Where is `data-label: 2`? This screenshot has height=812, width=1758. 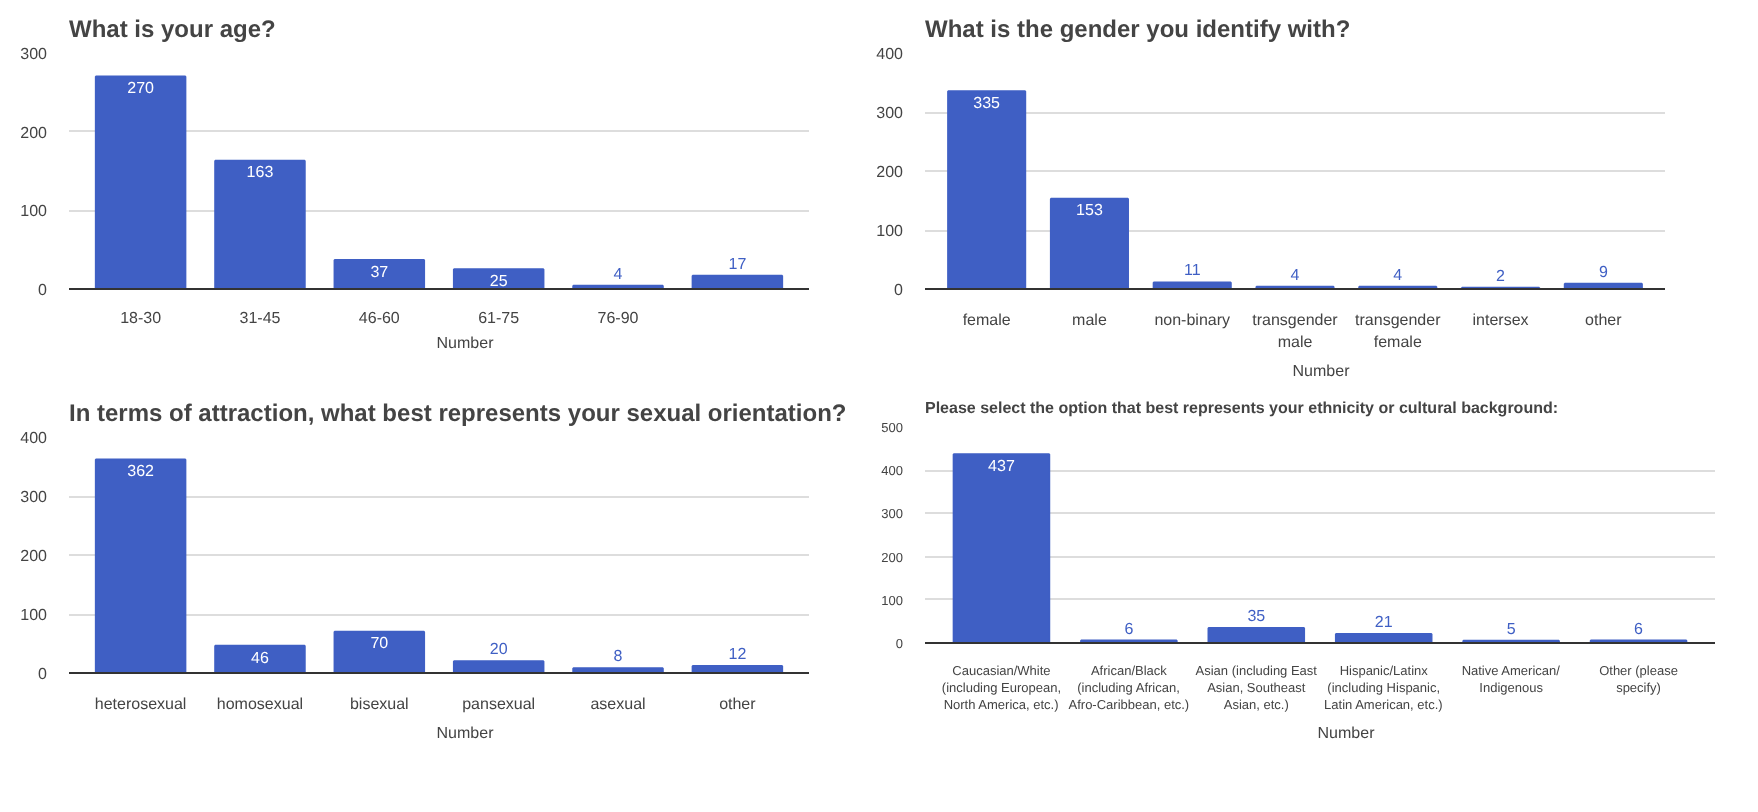
data-label: 2 is located at coordinates (1501, 275).